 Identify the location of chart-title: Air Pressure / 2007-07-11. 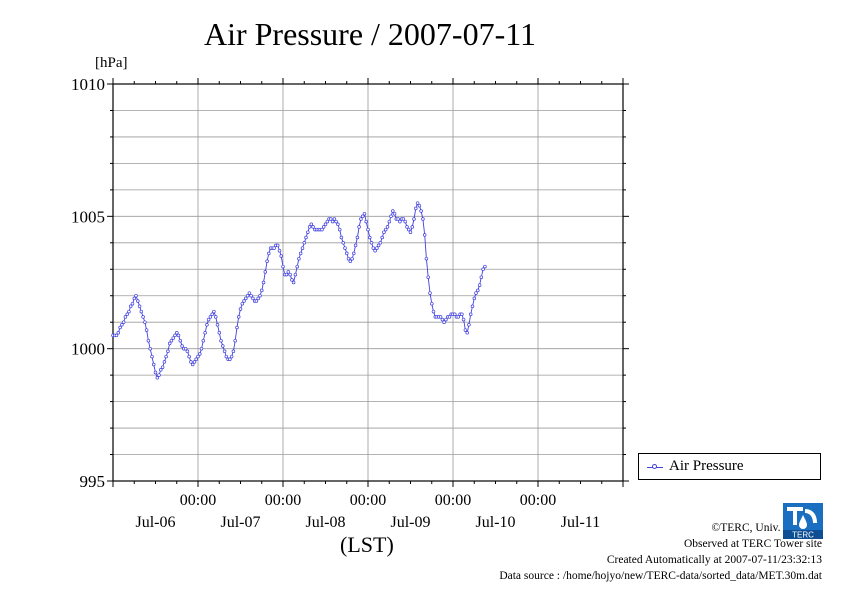
(370, 34).